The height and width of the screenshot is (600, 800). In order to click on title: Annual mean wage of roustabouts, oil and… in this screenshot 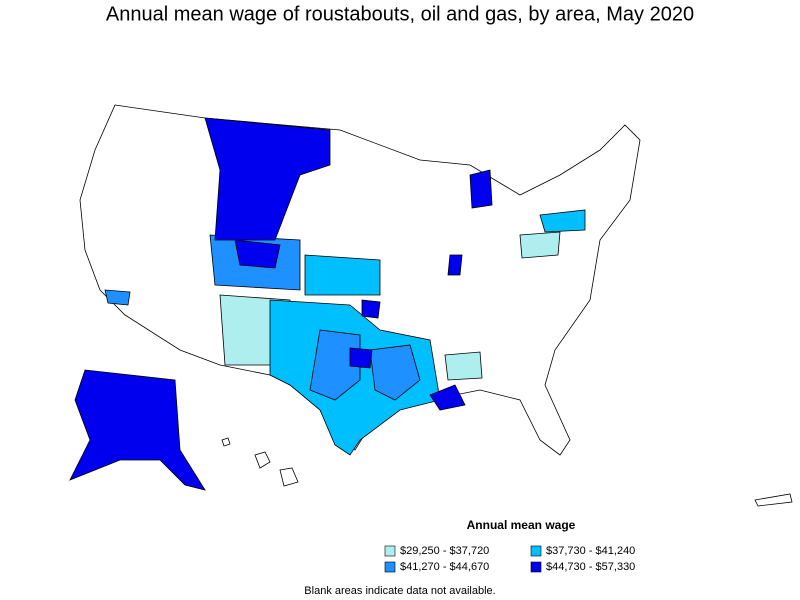, I will do `click(400, 14)`.